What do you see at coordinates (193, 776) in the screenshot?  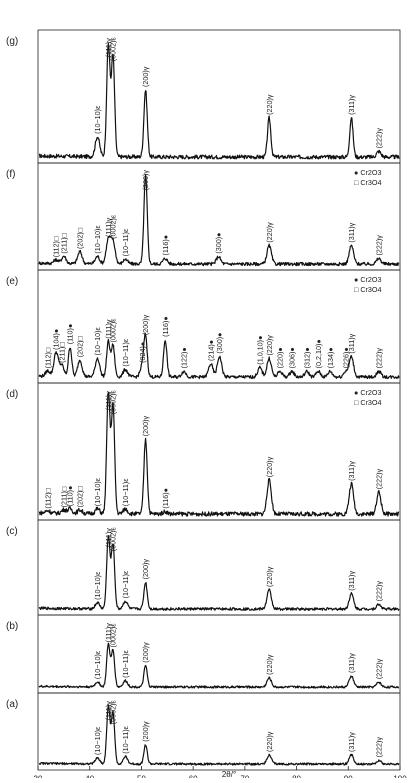 I see `x-tick-label: 60` at bounding box center [193, 776].